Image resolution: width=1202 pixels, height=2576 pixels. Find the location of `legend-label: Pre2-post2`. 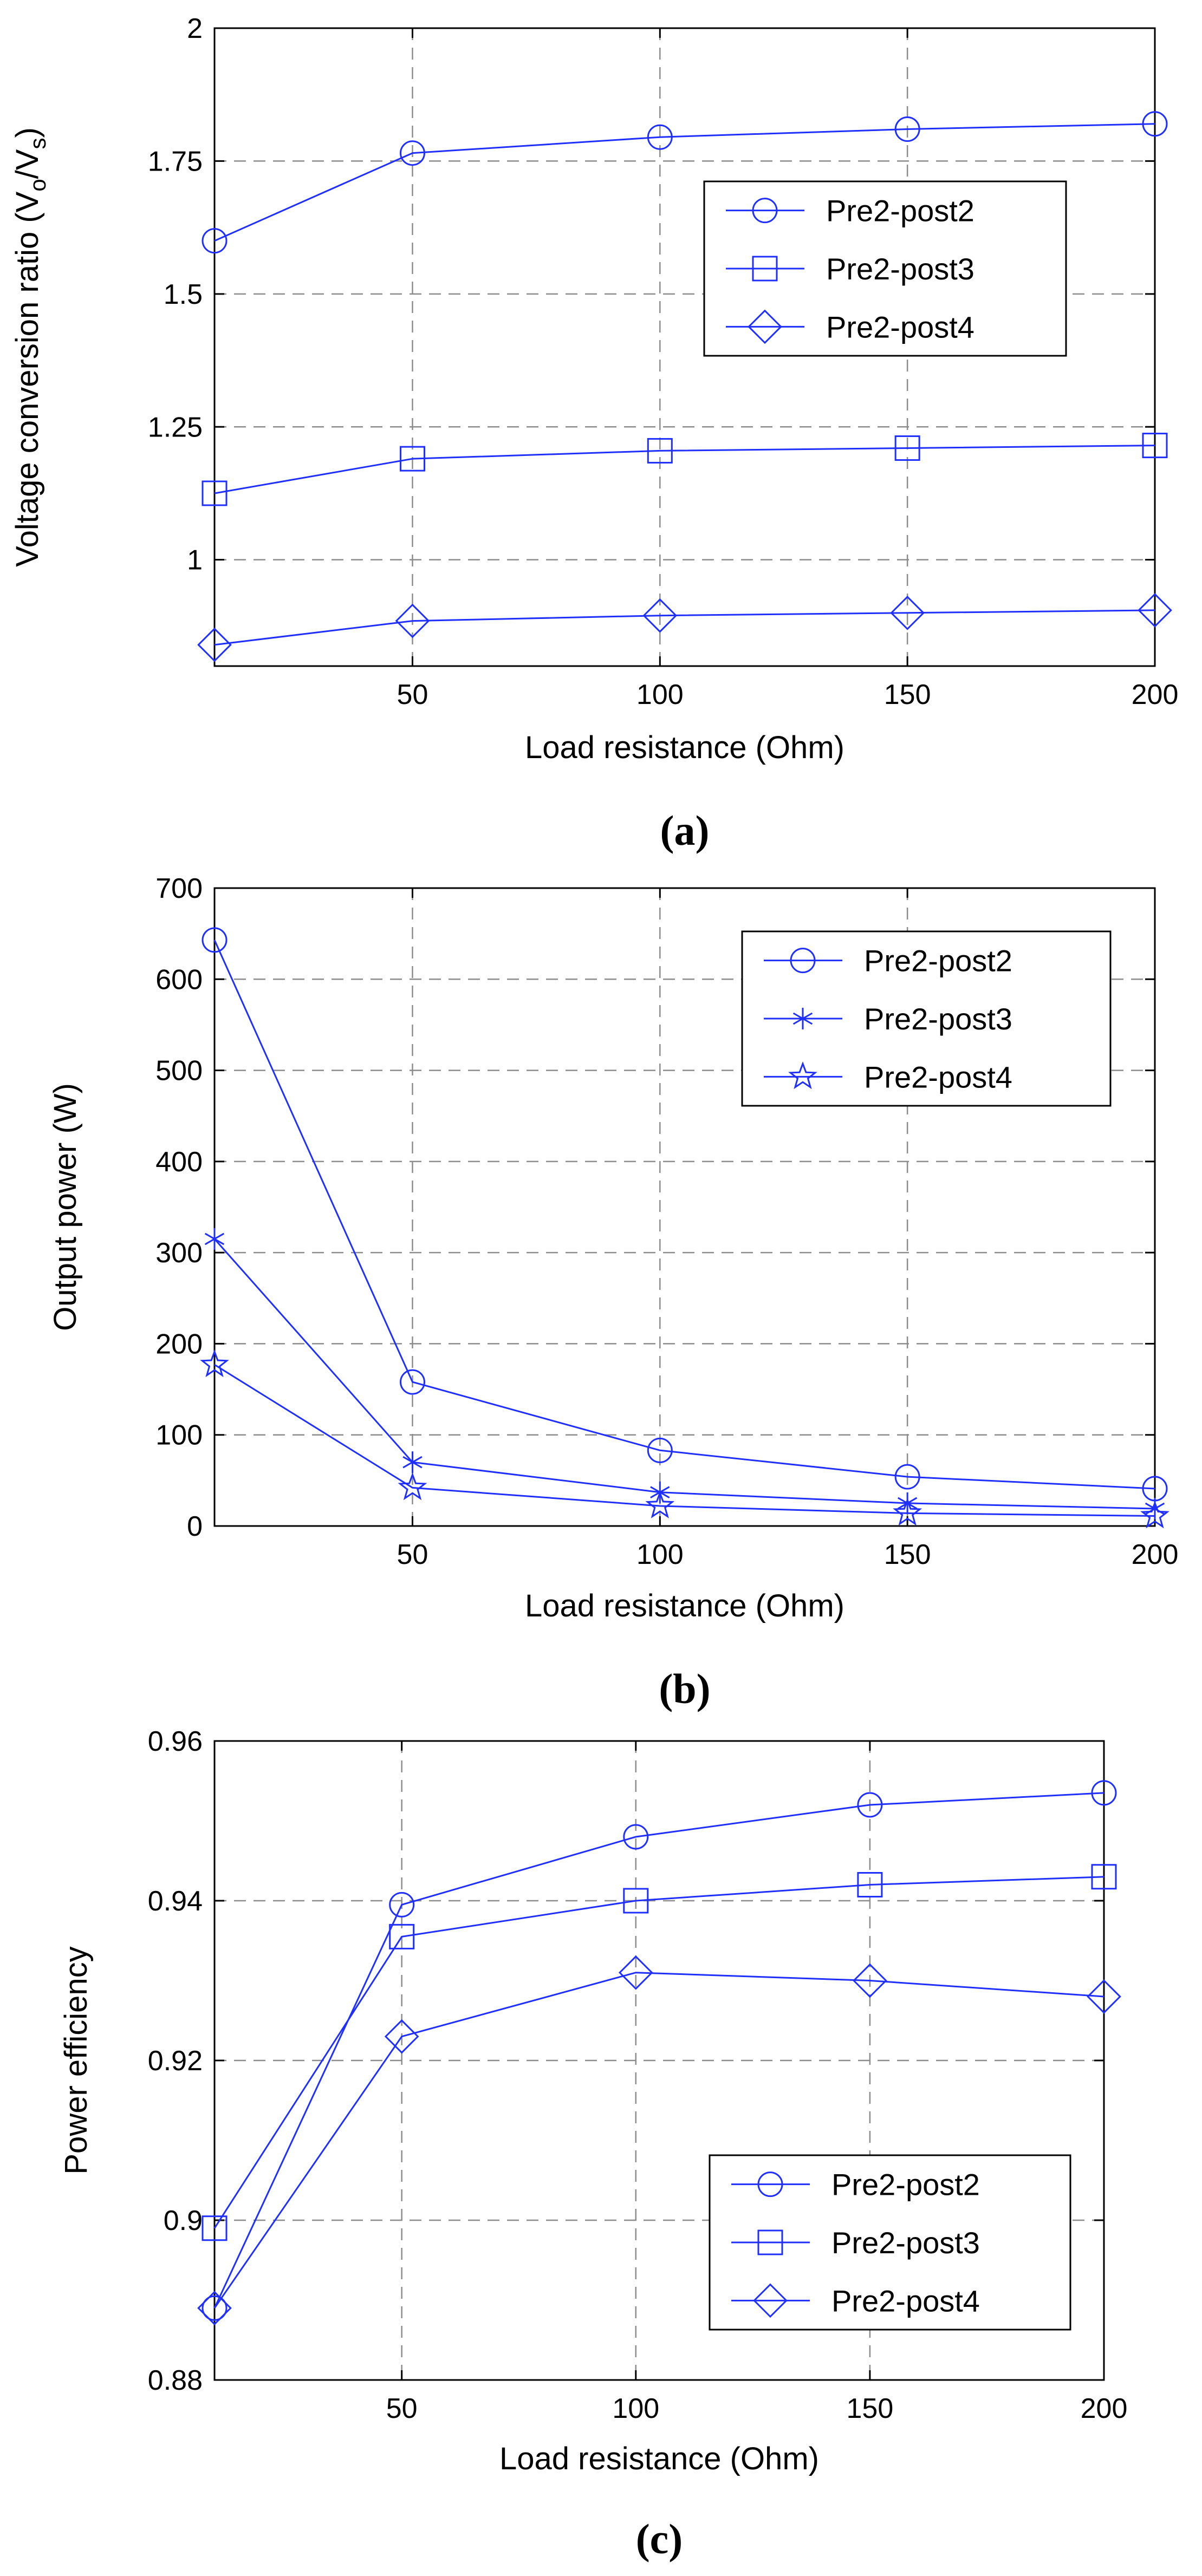

legend-label: Pre2-post2 is located at coordinates (905, 2185).